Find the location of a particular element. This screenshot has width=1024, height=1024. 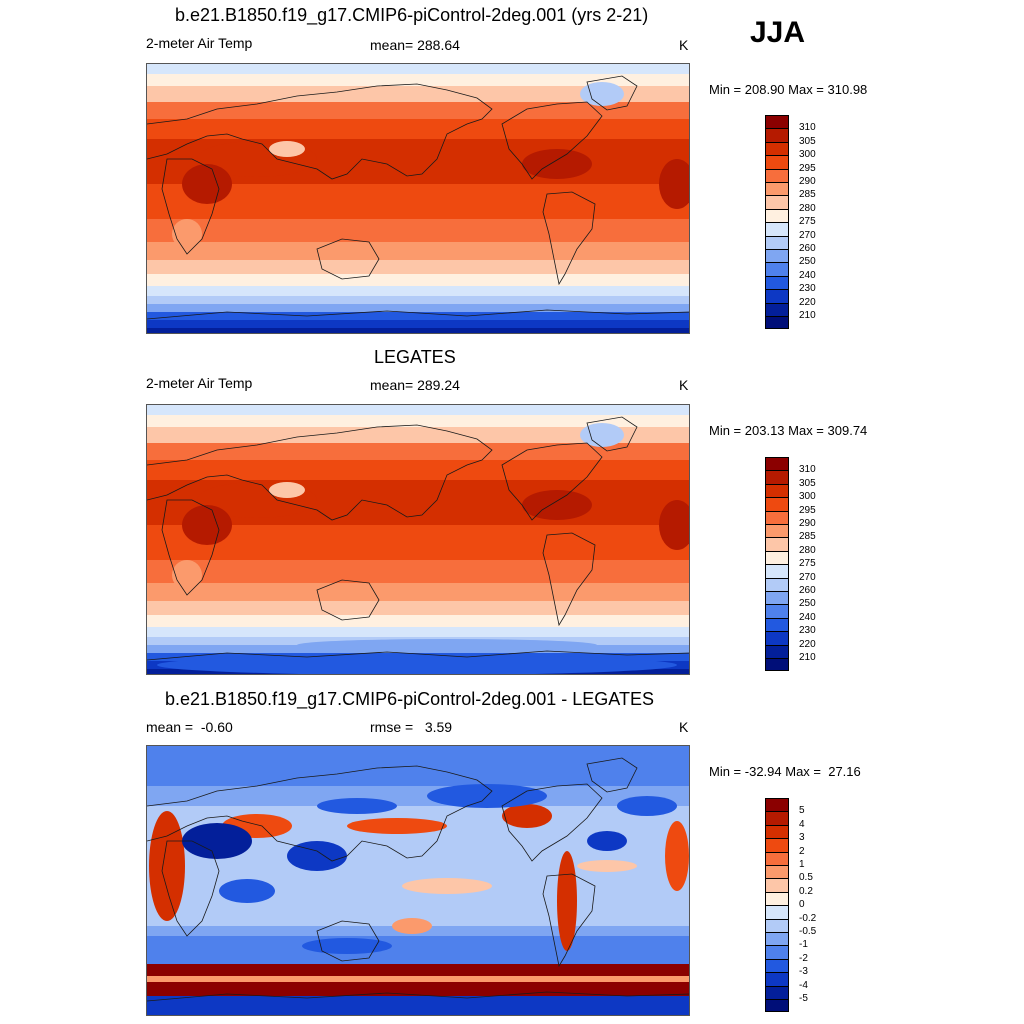

panel-1-mean-label: mean= 288.64 is located at coordinates (415, 45).